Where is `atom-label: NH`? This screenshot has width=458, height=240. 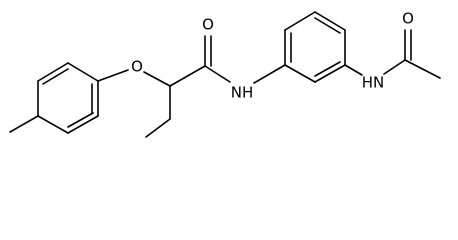
atom-label: NH is located at coordinates (242, 93).